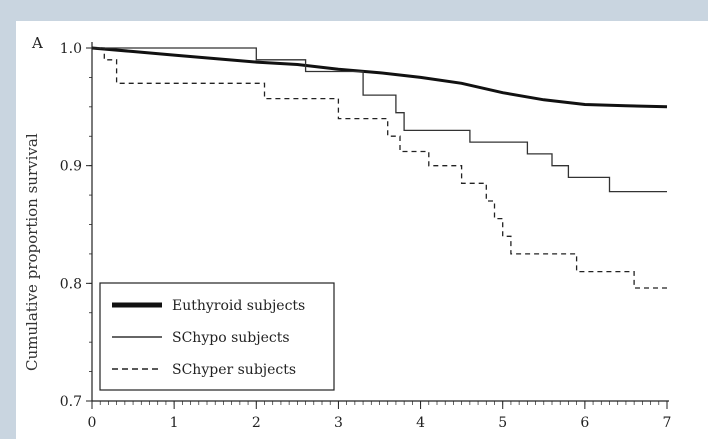  I want to click on x-tick-label: 1, so click(174, 423).